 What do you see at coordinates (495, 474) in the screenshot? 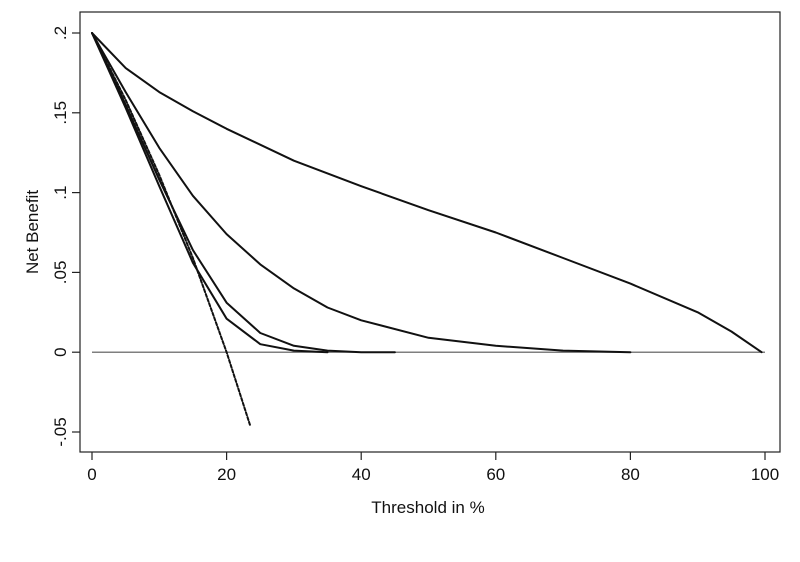
I see `x-tick-label: 60` at bounding box center [495, 474].